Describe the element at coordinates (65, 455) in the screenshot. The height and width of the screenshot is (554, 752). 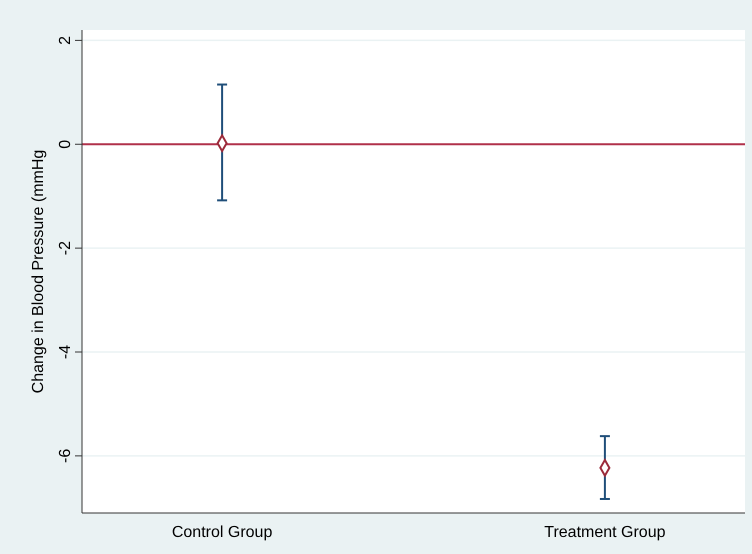
I see `y-tick-label: -6` at that location.